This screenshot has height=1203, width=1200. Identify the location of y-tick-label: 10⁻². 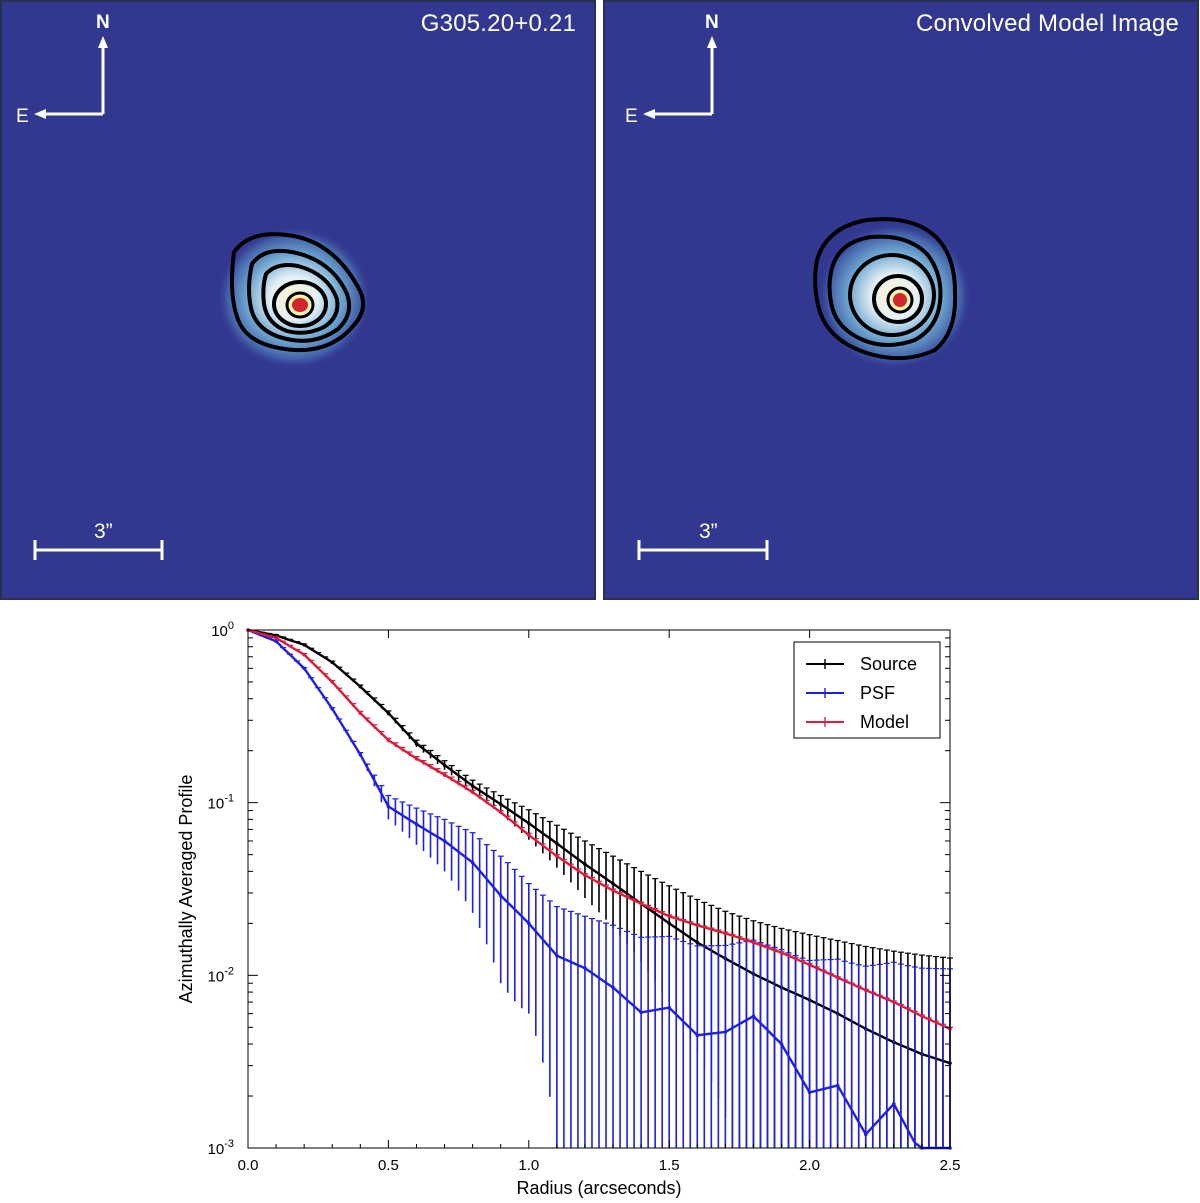
(221, 975).